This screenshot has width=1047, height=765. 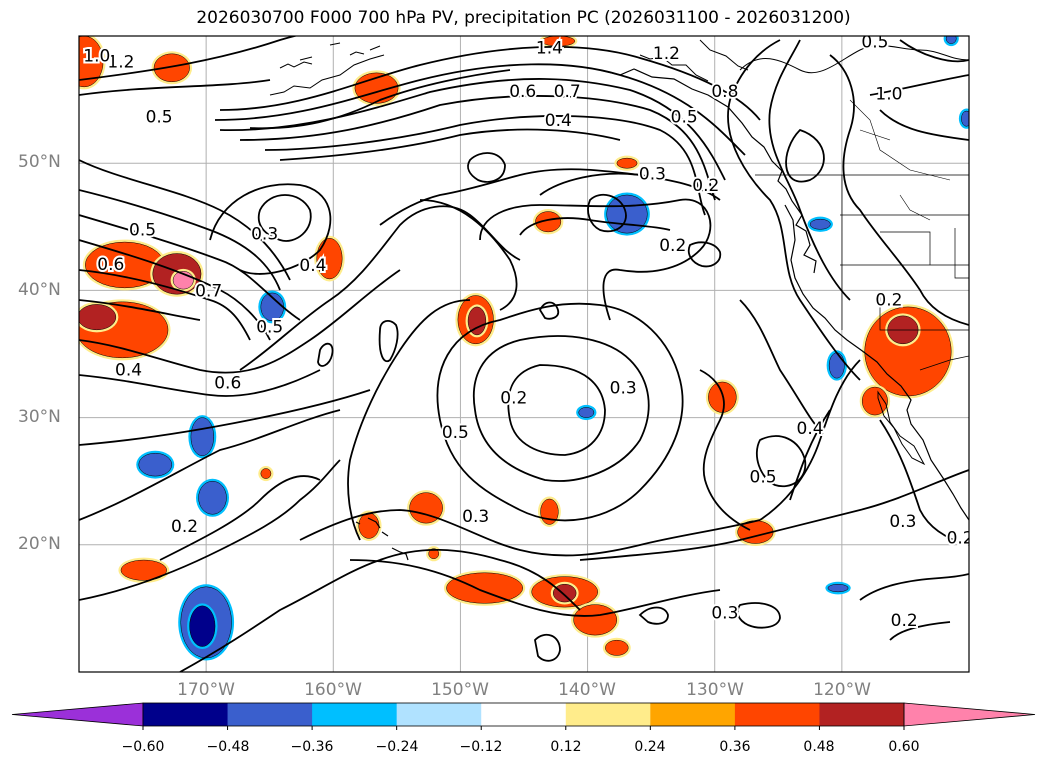 What do you see at coordinates (481, 747) in the screenshot?
I see `colorbar-tick: −0.12` at bounding box center [481, 747].